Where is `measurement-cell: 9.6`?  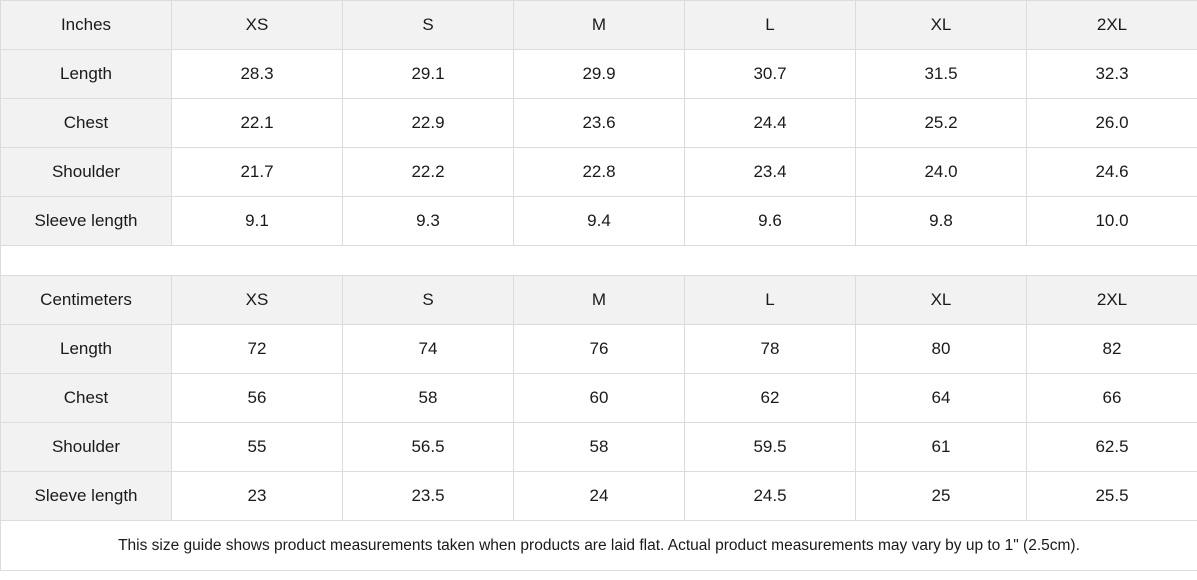 measurement-cell: 9.6 is located at coordinates (770, 221).